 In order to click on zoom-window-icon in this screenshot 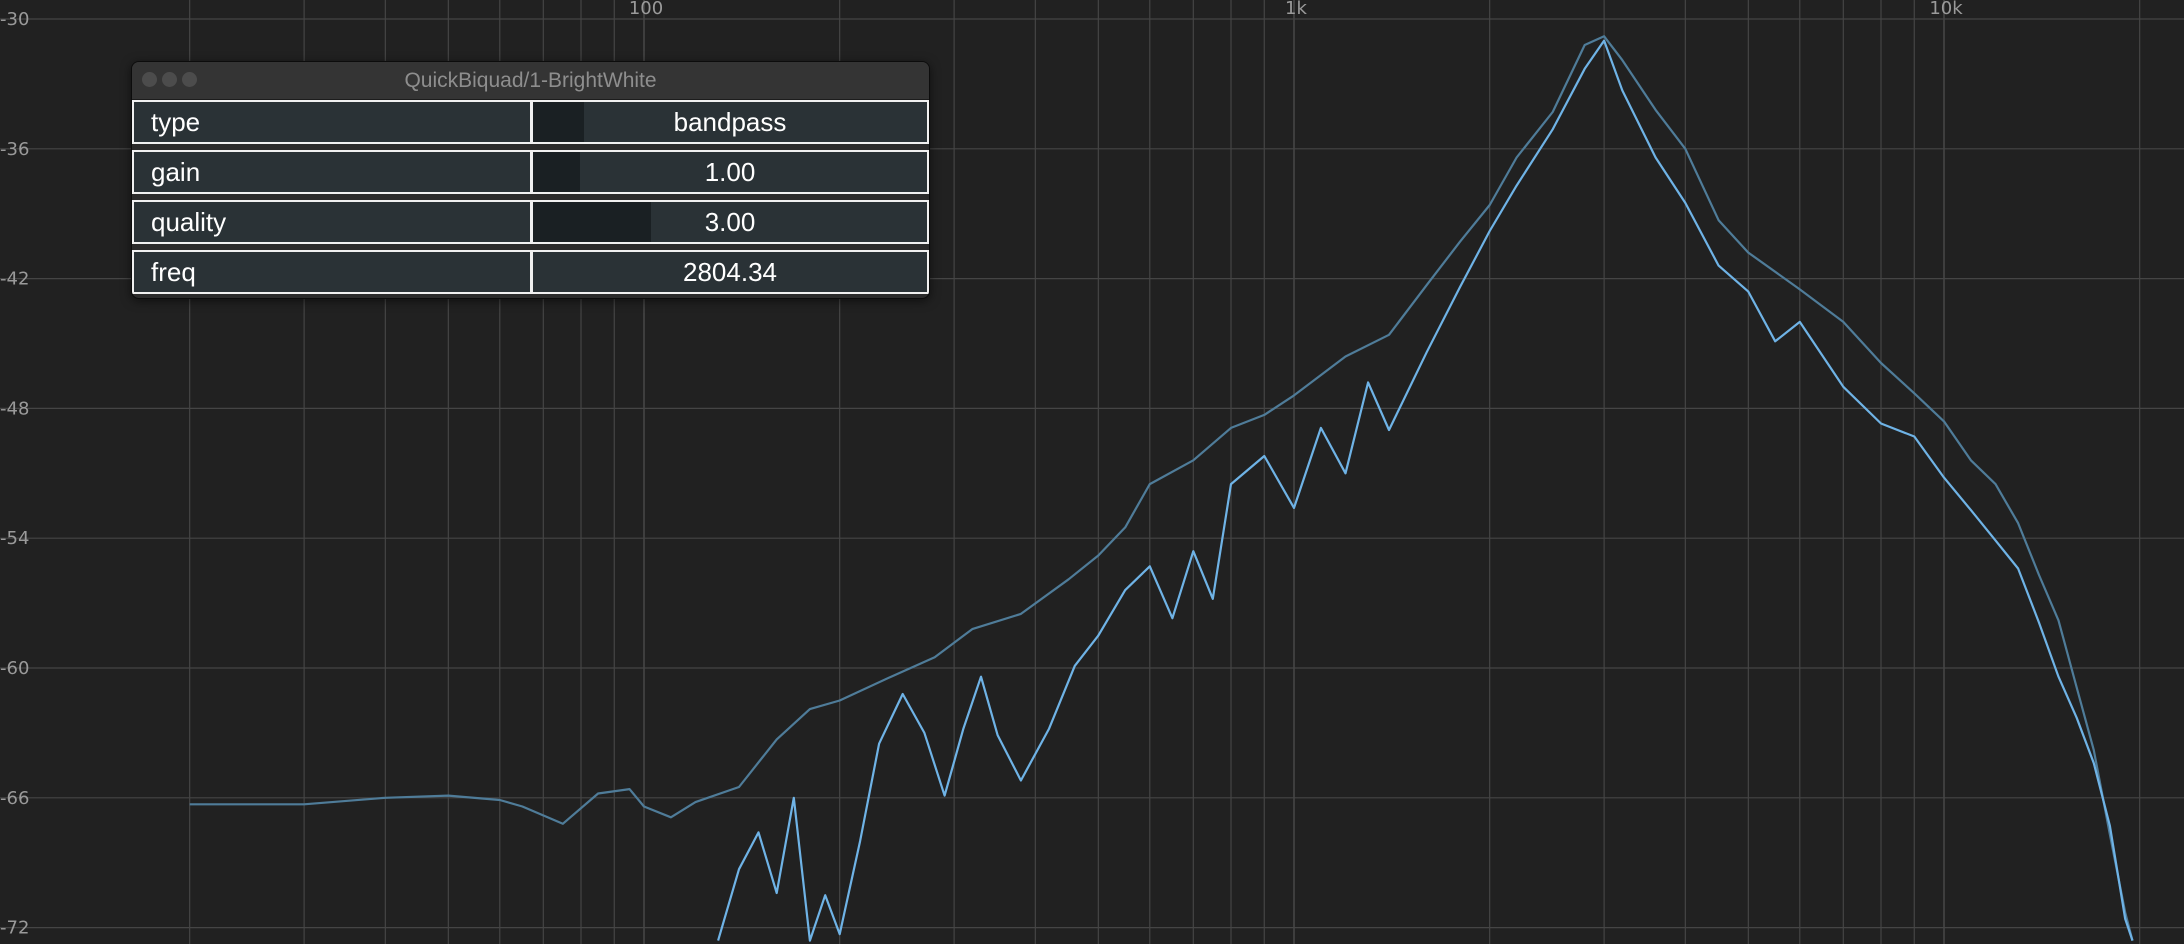, I will do `click(189, 79)`.